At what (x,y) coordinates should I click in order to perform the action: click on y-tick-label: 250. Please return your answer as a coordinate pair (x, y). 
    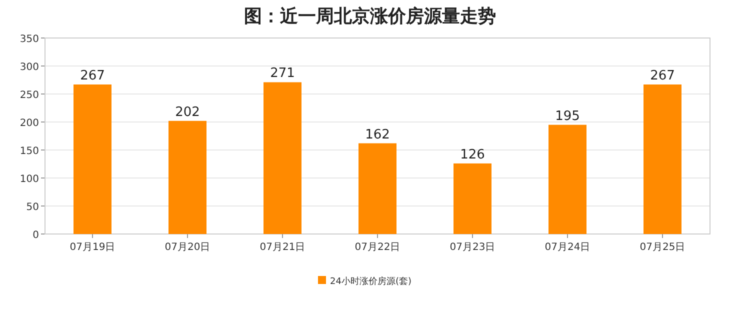
    Looking at the image, I should click on (29, 95).